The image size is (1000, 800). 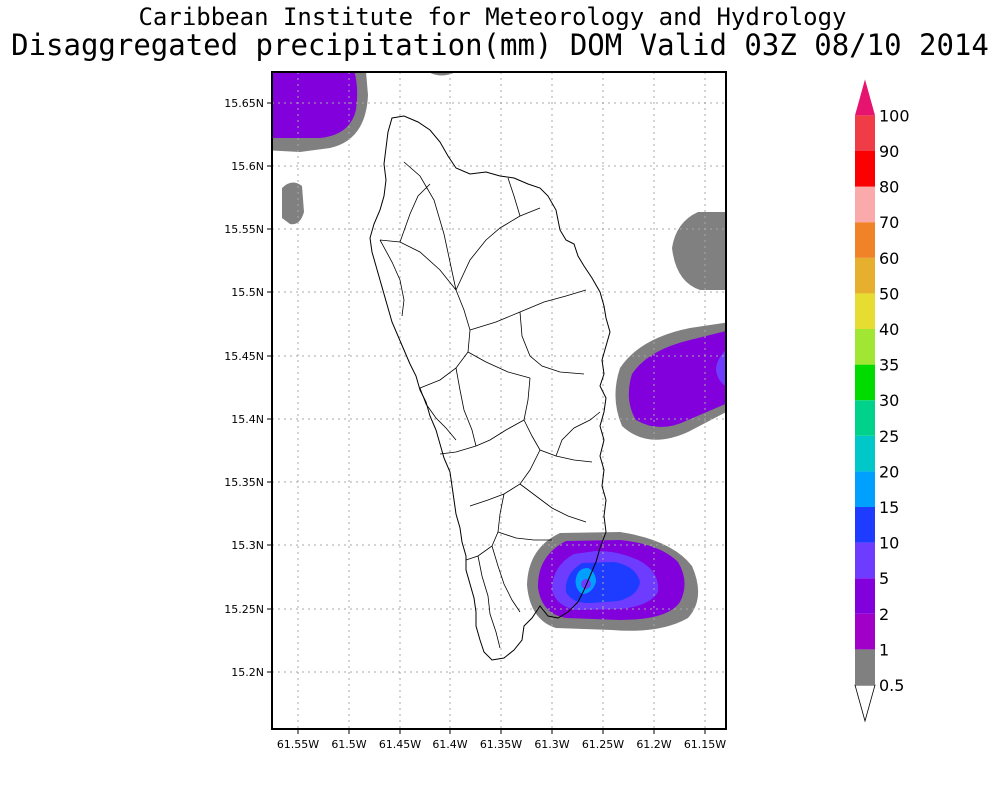 I want to click on precip-area-top-gray, so click(x=442, y=74).